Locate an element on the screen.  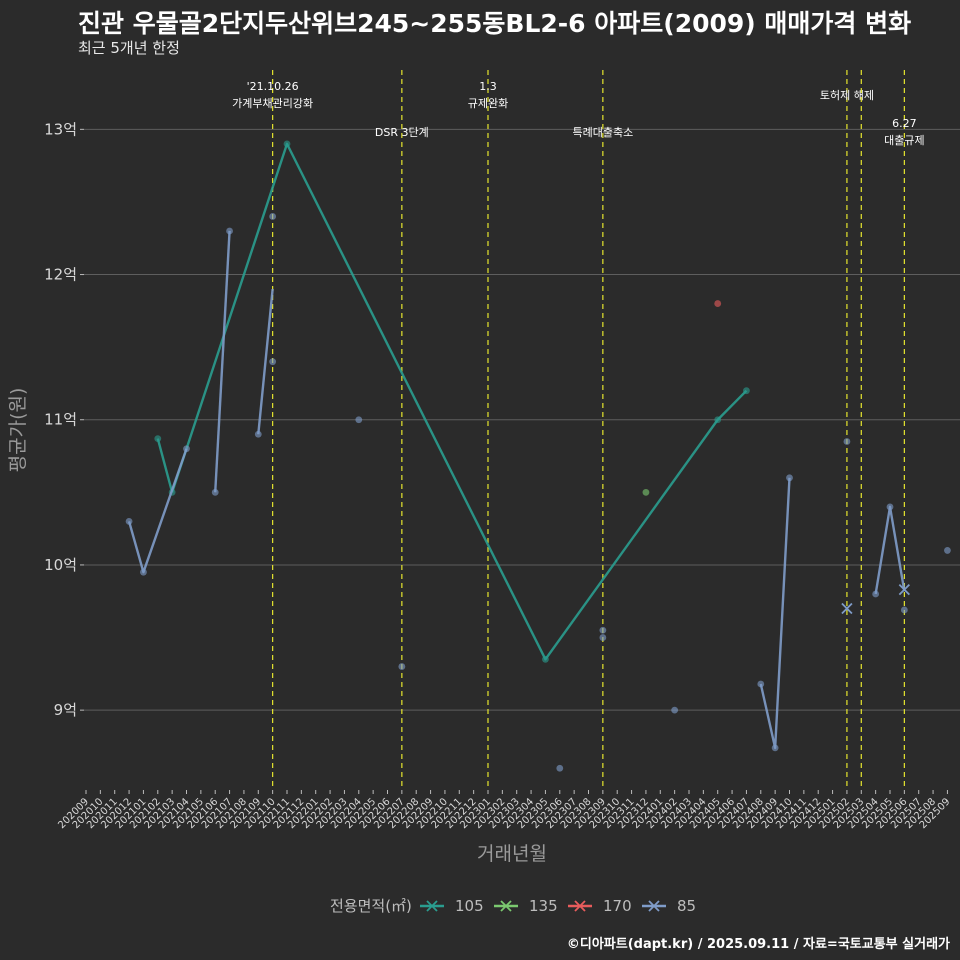
legend: 전용면적(㎡) 105 135 170 85 is located at coordinates (513, 906).